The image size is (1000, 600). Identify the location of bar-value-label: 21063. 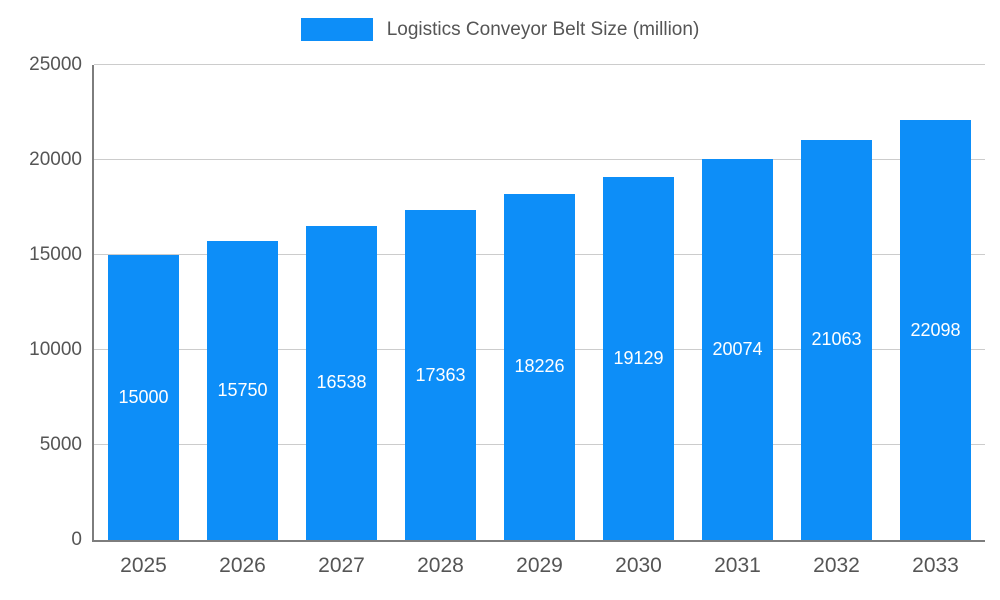
(836, 339).